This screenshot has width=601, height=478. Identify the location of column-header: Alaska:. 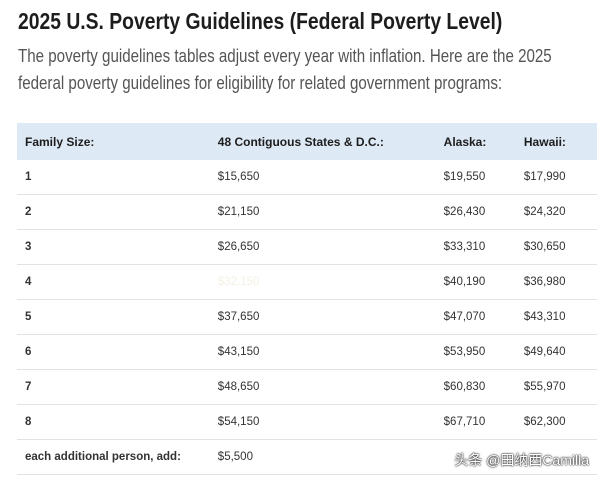
(475, 141).